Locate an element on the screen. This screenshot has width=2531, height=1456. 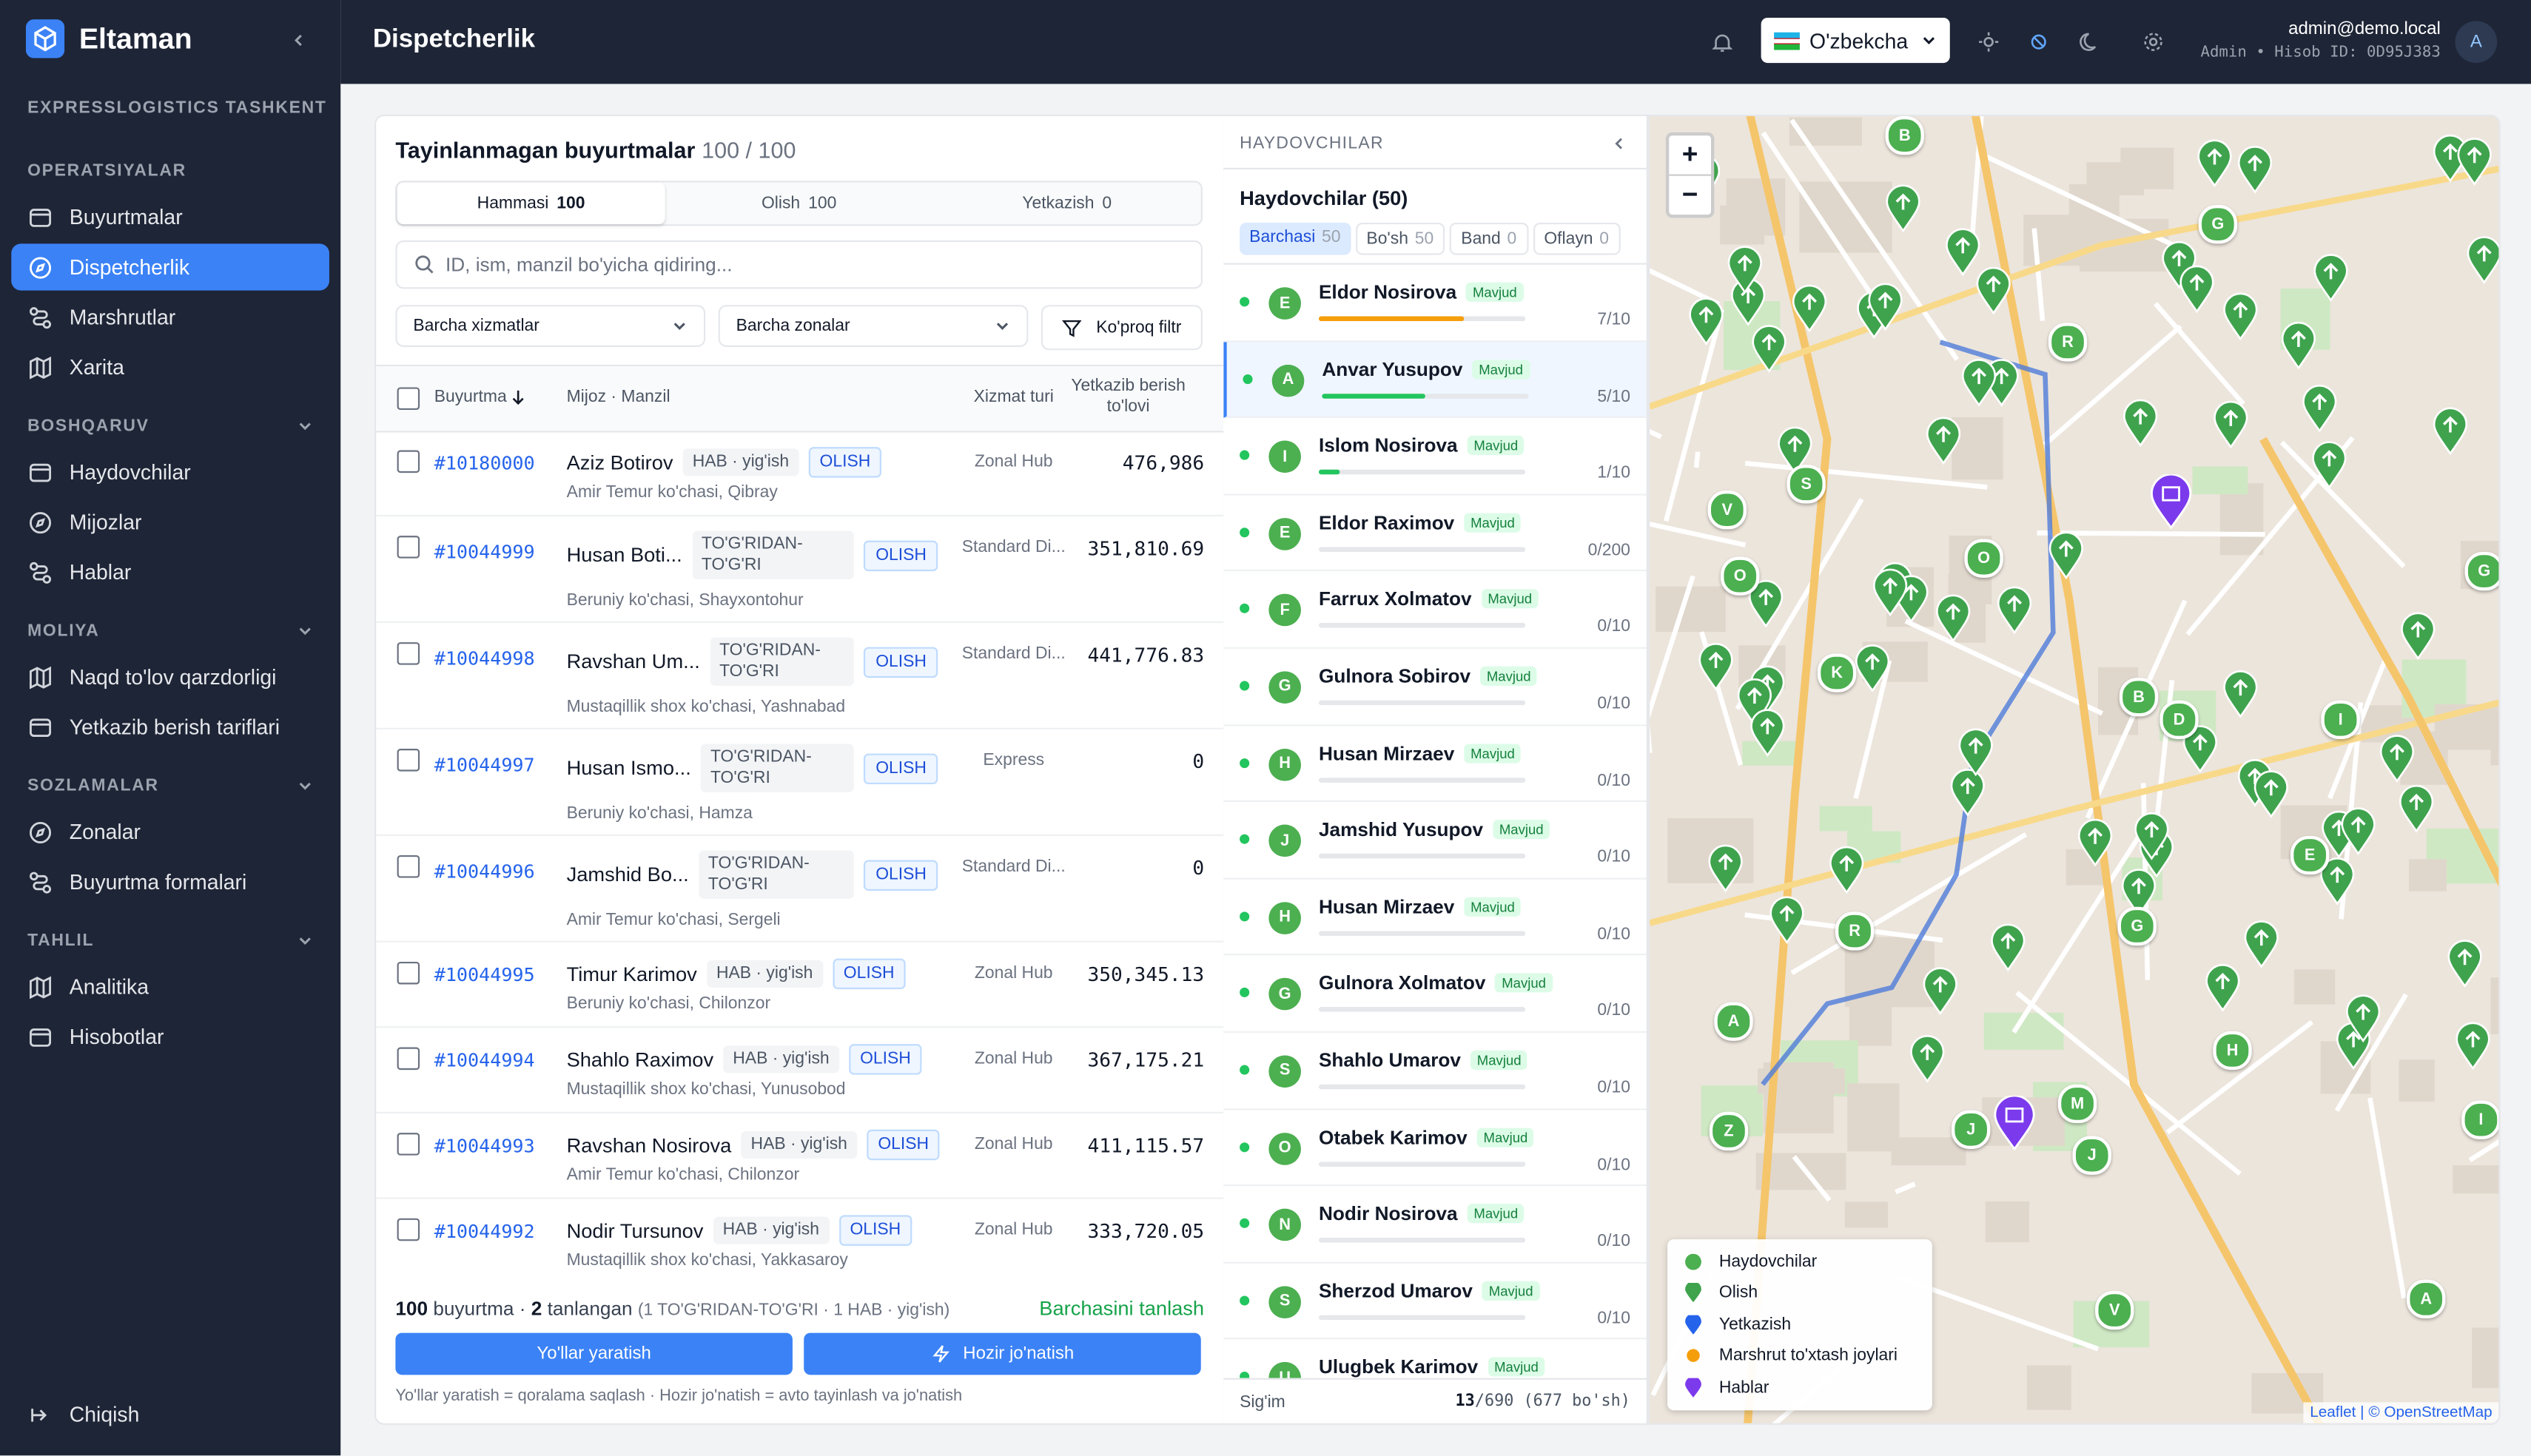
driver-row: N Nodir Nosirova Mavjud 0/10 is located at coordinates (1435, 1225).